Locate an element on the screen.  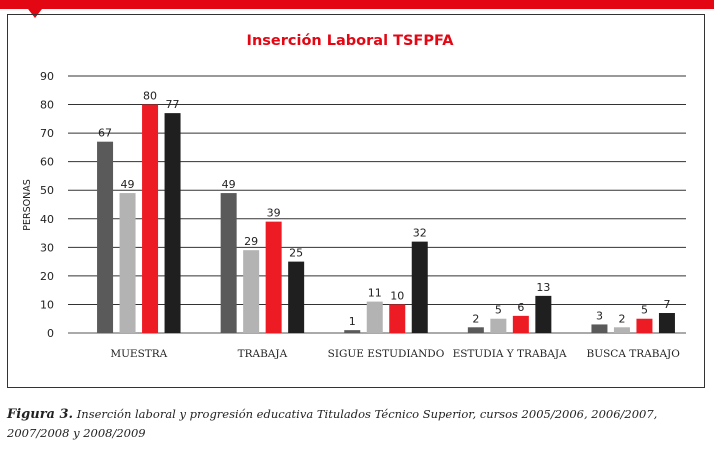
x-tick-label: TRABAJA is located at coordinates (263, 354).